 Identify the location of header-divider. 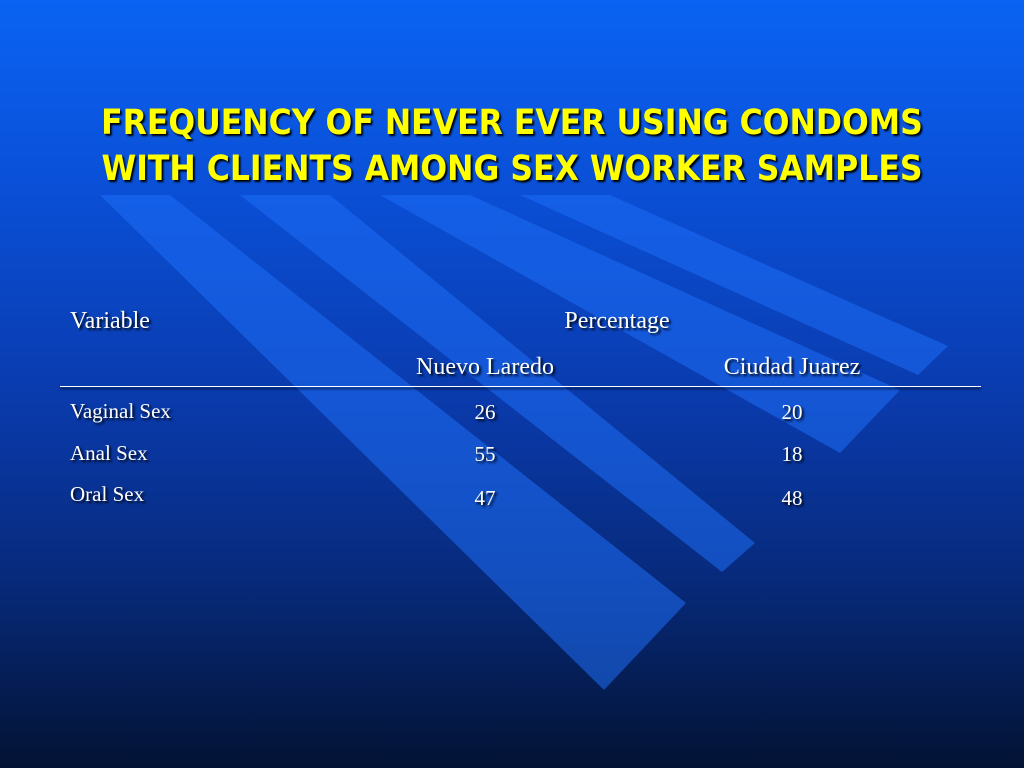
(520, 386).